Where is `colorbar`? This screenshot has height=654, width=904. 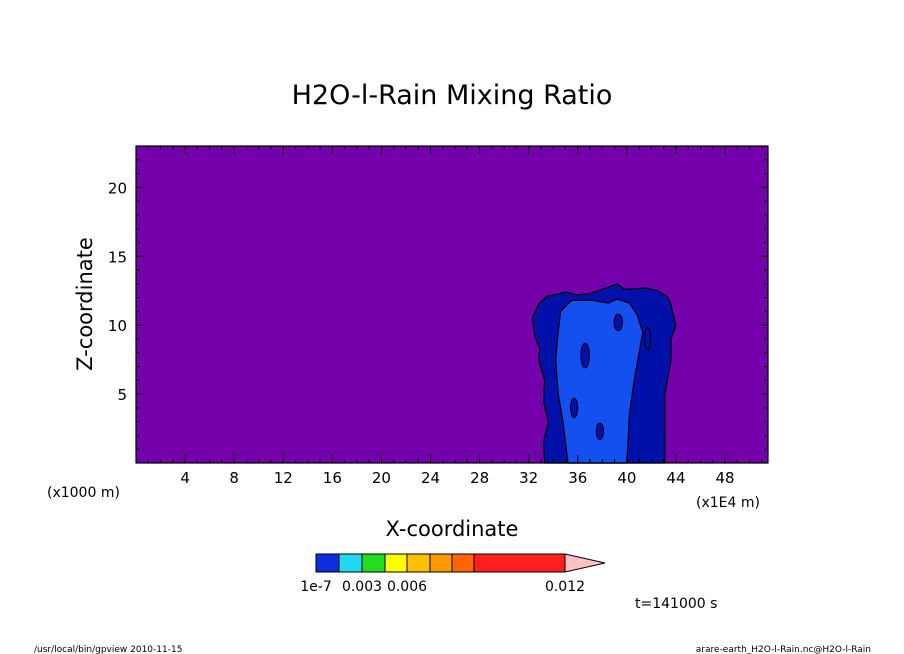 colorbar is located at coordinates (460, 563).